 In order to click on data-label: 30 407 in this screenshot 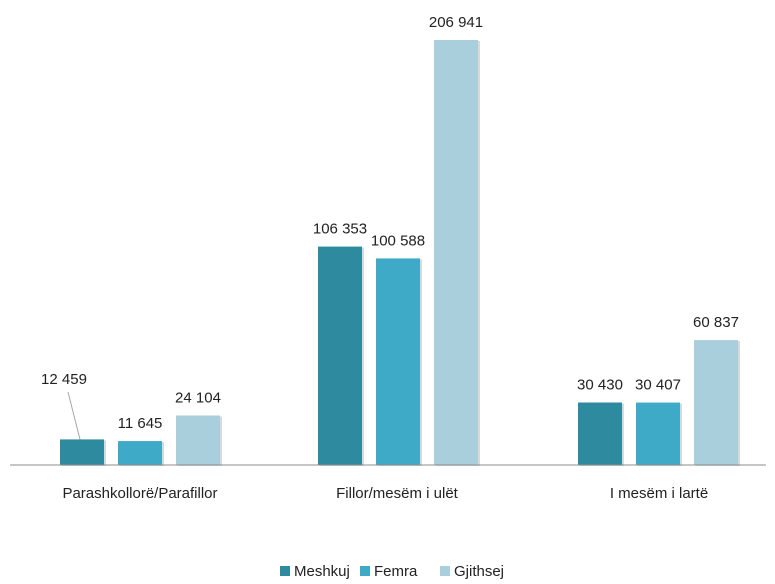, I will do `click(658, 385)`.